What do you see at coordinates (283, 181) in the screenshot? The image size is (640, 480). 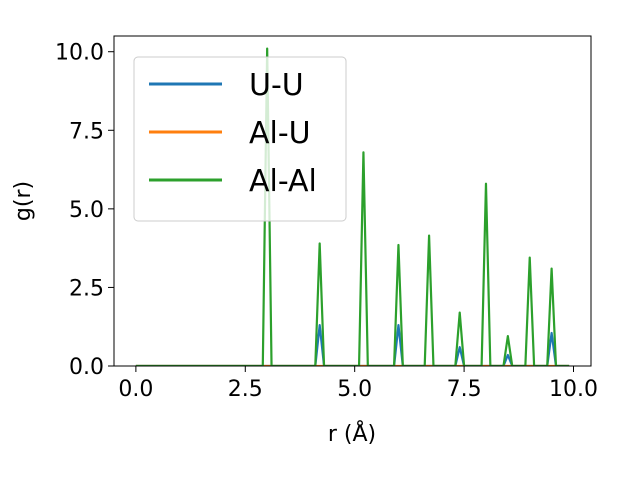 I see `legend-label: Al-Al` at bounding box center [283, 181].